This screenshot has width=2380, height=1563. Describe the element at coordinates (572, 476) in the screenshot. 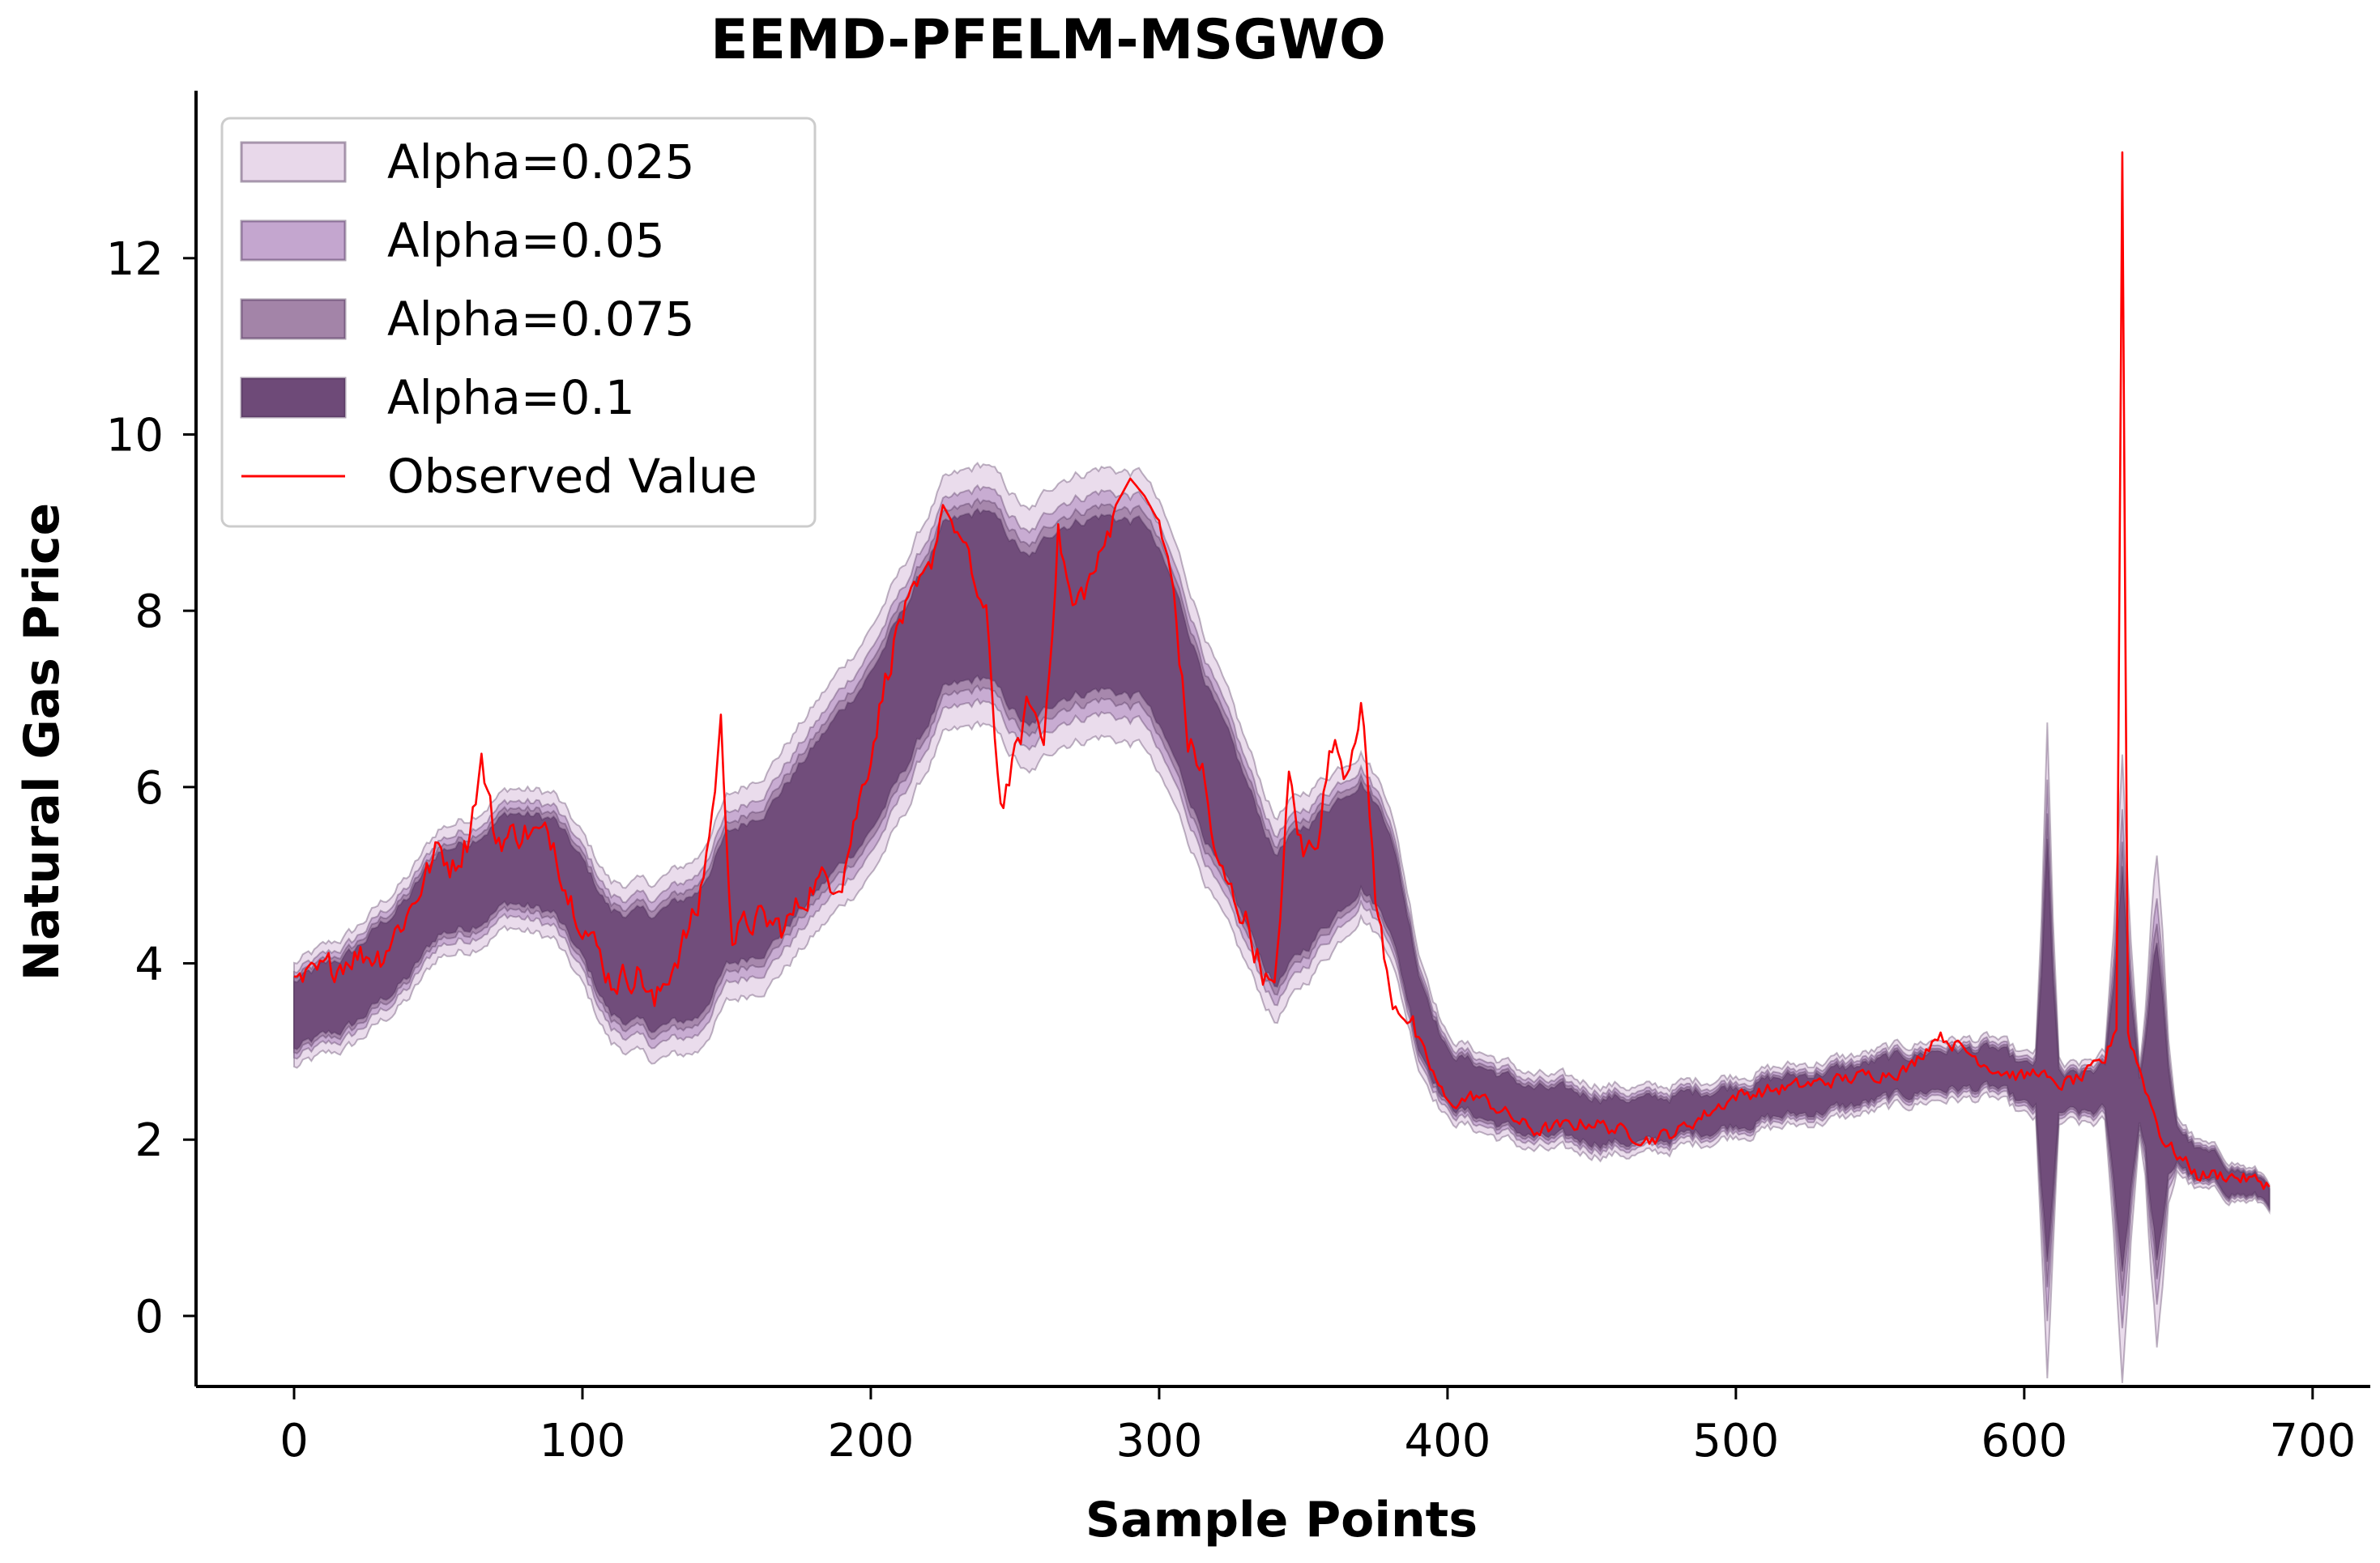

I see `legend-label: Observed Value` at that location.